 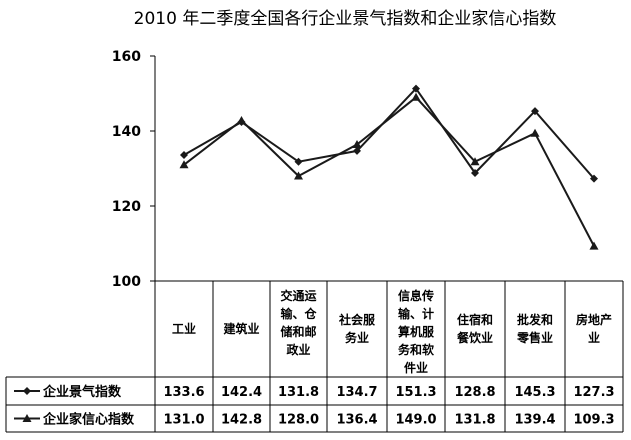 I want to click on y-tick-label: 120, so click(x=126, y=207).